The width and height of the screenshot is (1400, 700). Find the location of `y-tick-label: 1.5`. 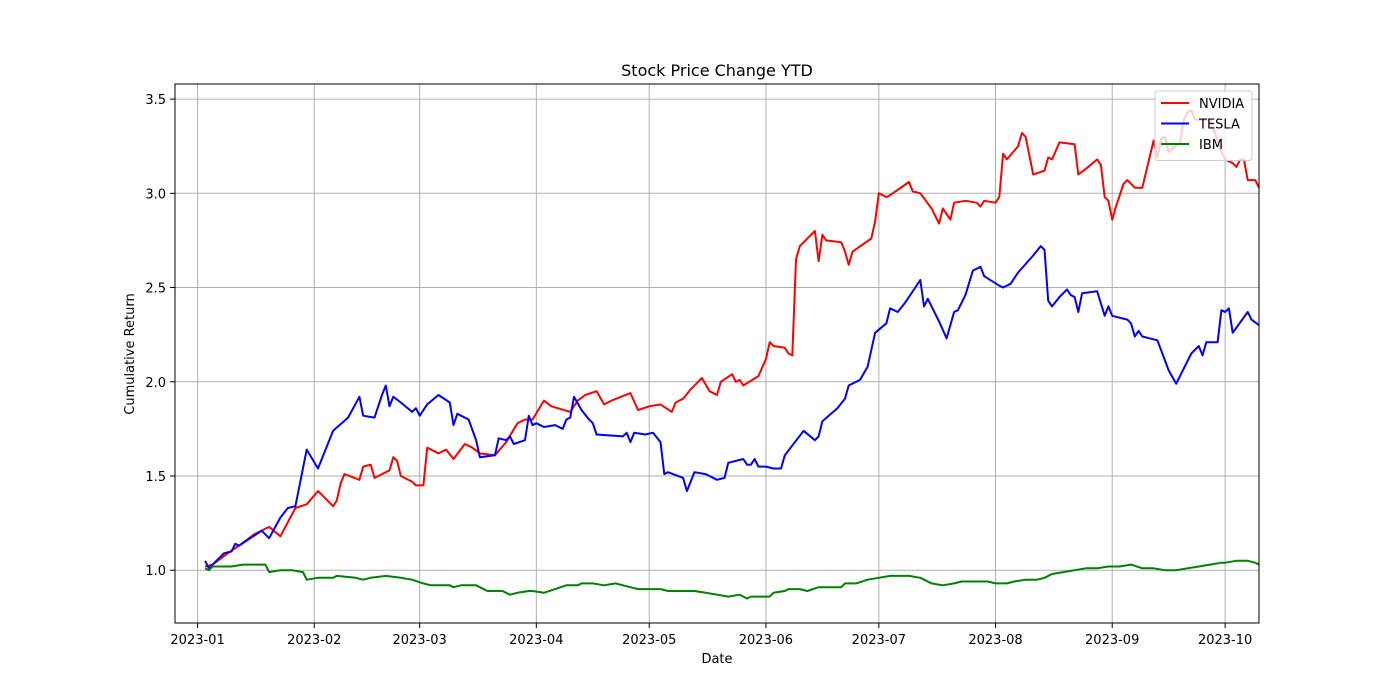

y-tick-label: 1.5 is located at coordinates (155, 477).